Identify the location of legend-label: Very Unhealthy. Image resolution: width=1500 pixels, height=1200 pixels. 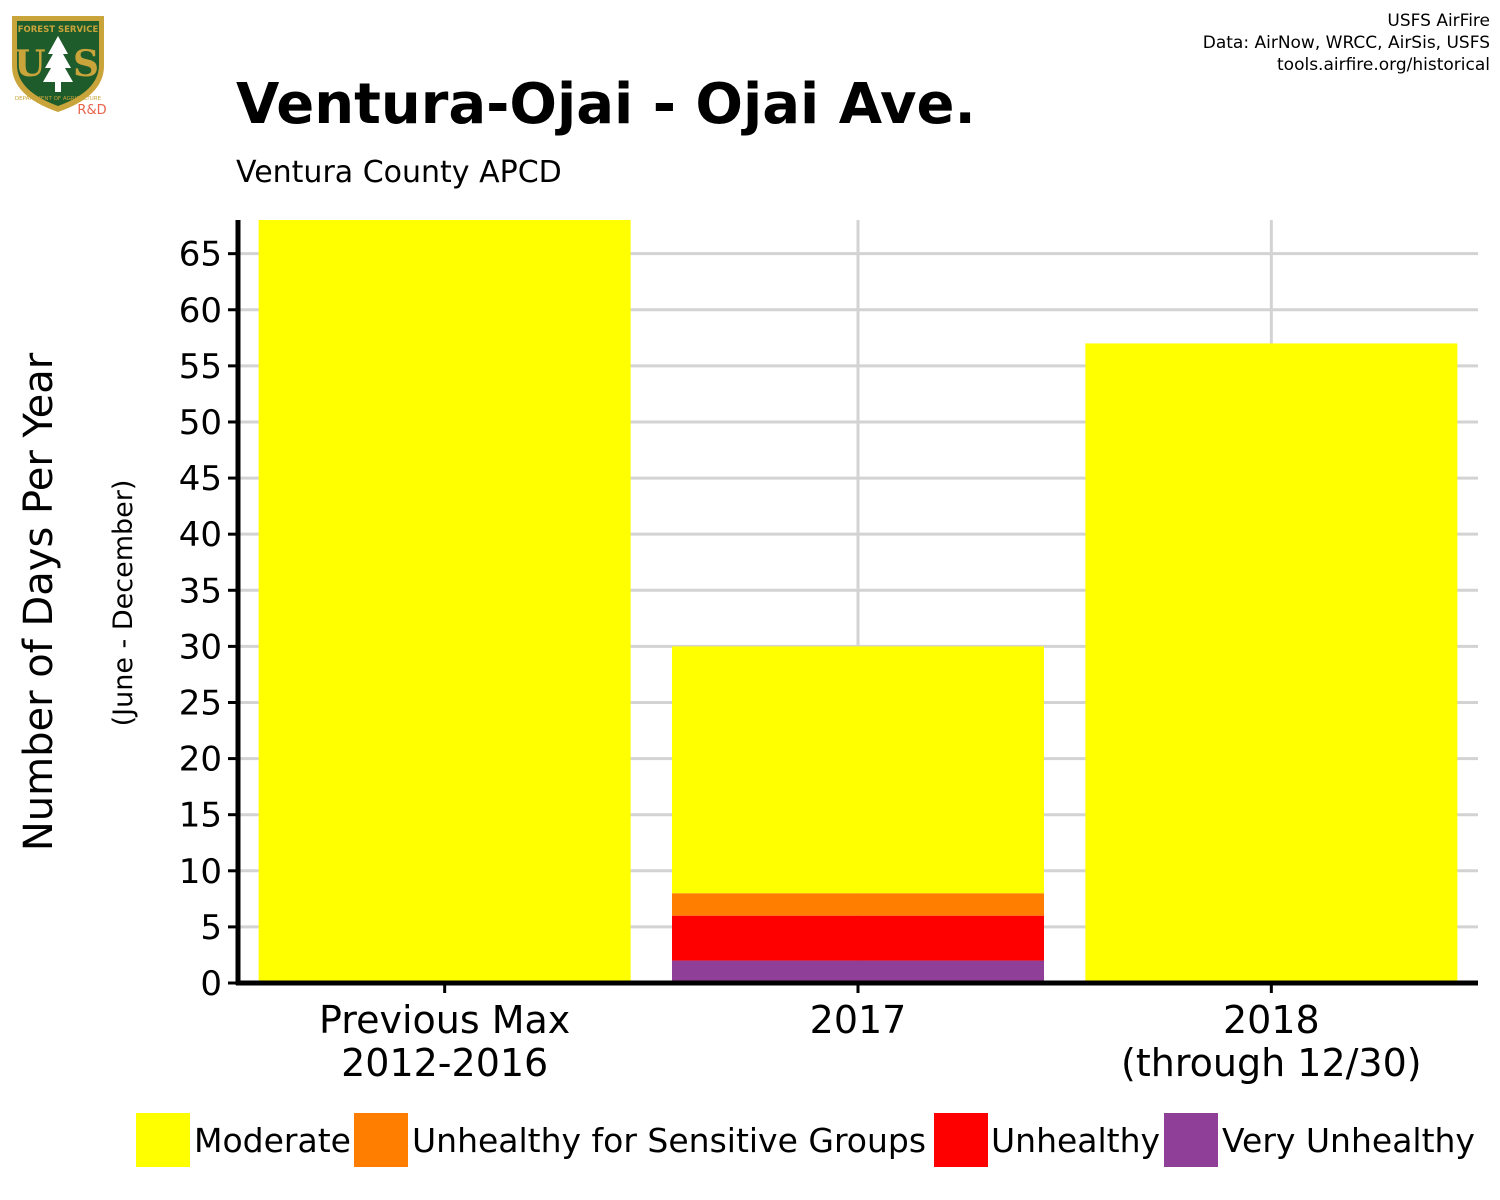
(1348, 1140).